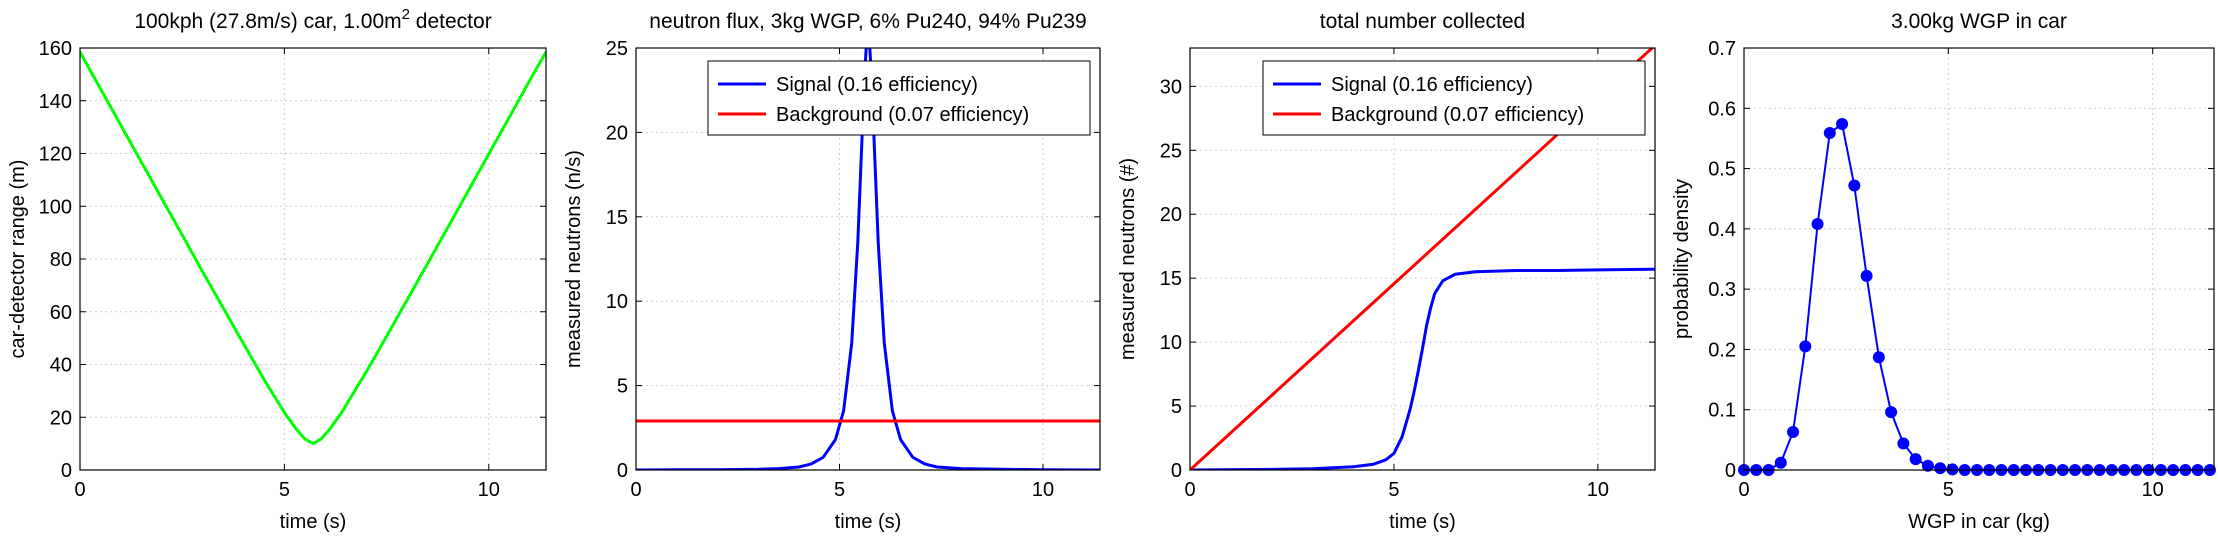 Image resolution: width=2218 pixels, height=543 pixels. What do you see at coordinates (1722, 170) in the screenshot?
I see `y-tick-label: 0.5` at bounding box center [1722, 170].